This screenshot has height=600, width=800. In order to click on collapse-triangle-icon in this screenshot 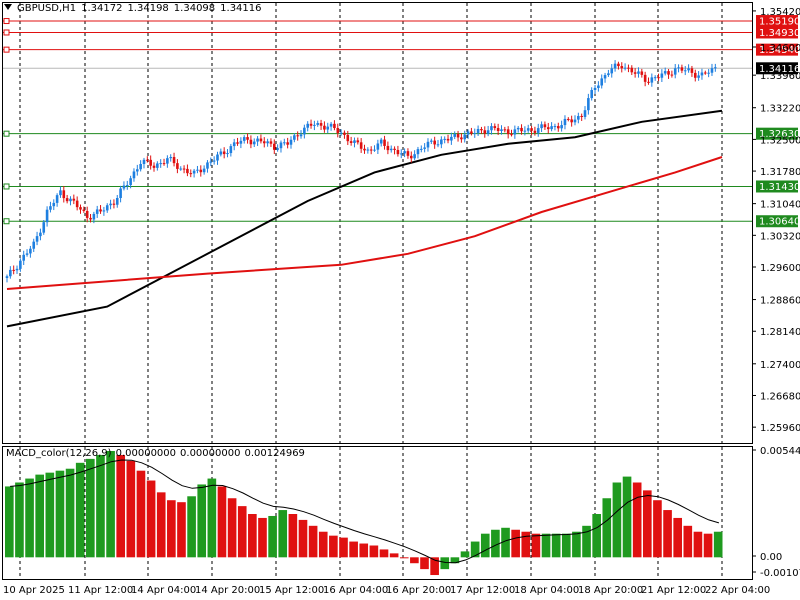, I will do `click(8, 7)`.